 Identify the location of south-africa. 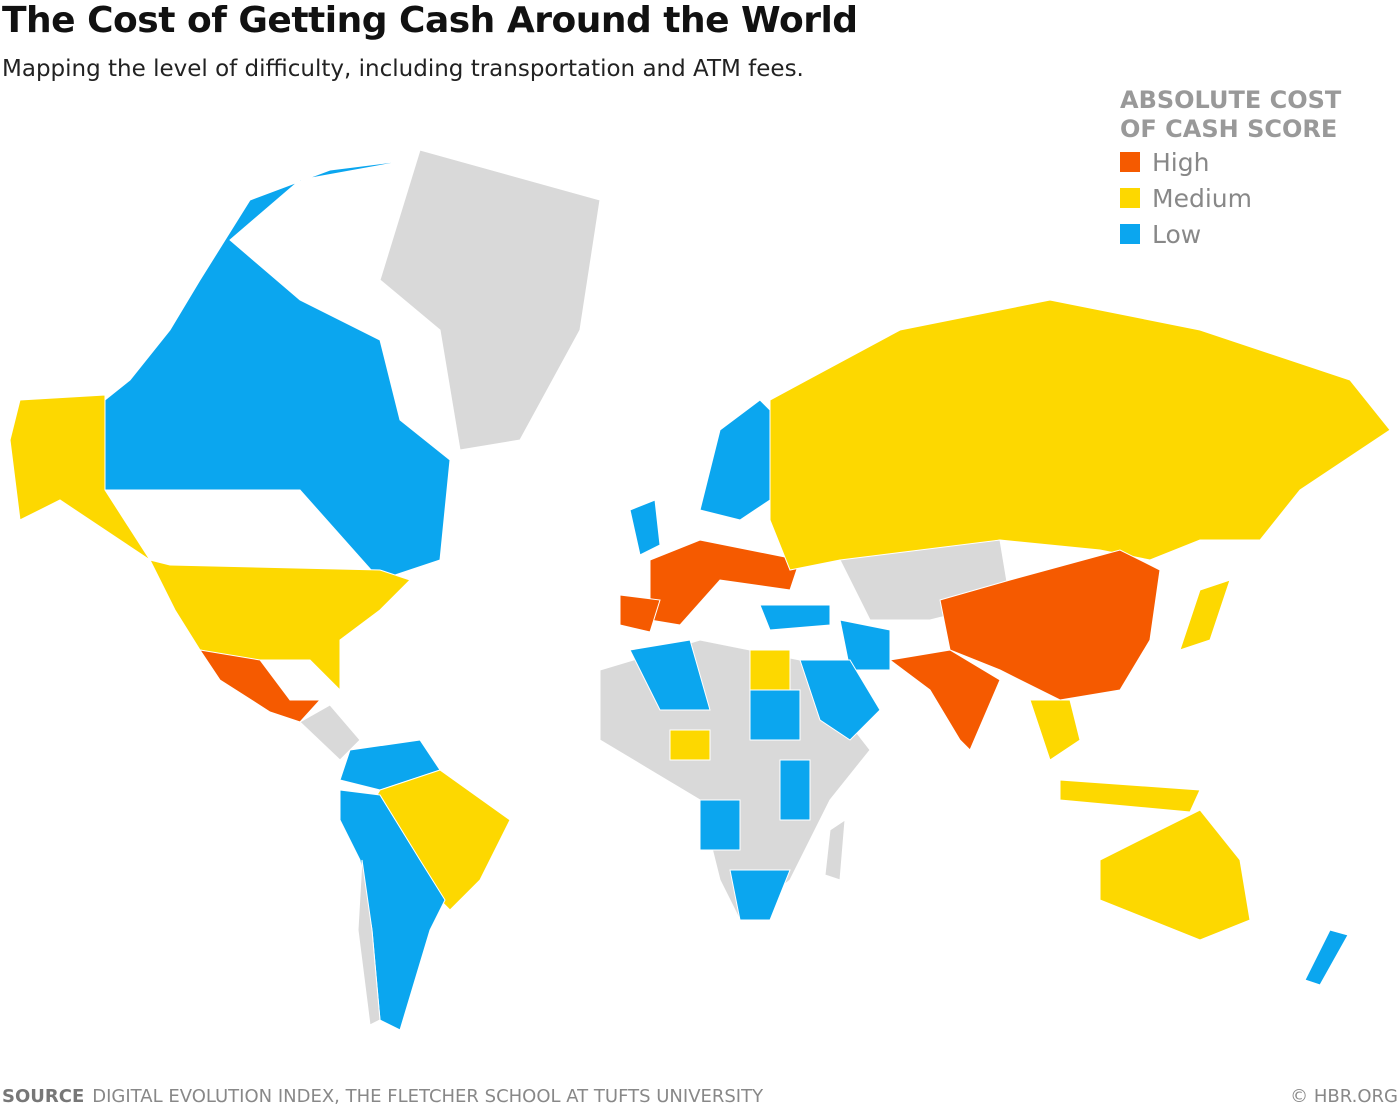
(760, 895).